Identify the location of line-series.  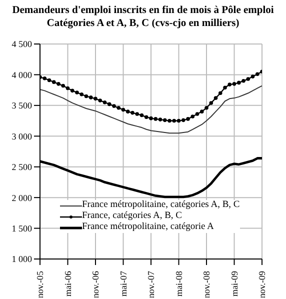
(151, 109).